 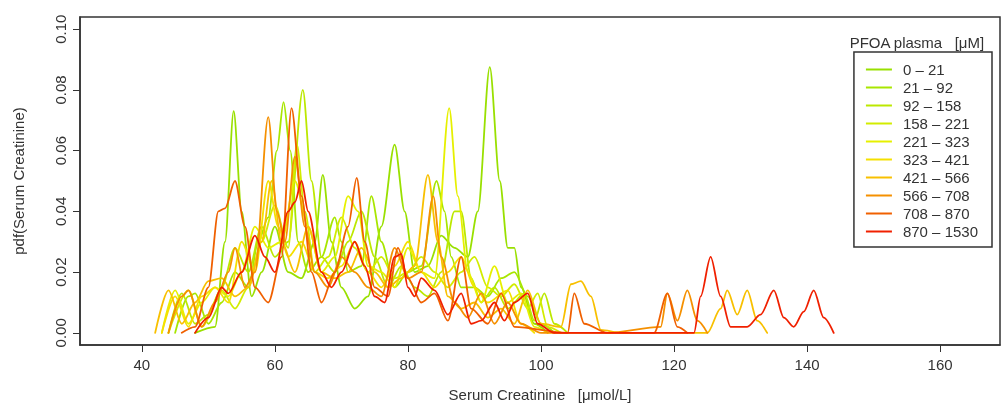 I want to click on y-axis-title: pdf(Serum Creatinine), so click(x=18, y=181).